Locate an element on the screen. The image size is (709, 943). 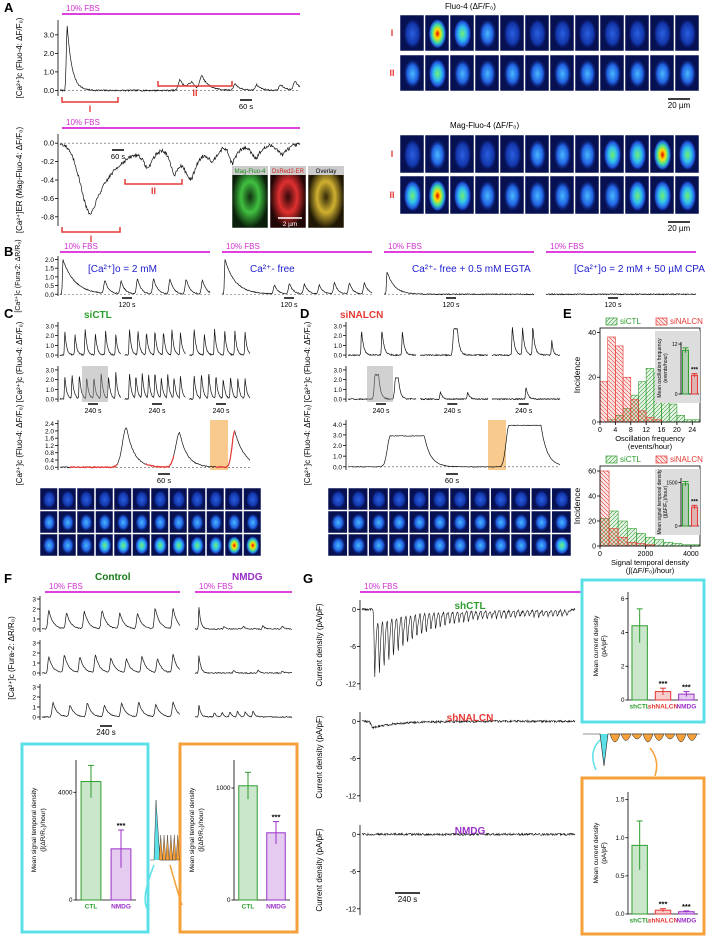
row-label: II is located at coordinates (391, 73).